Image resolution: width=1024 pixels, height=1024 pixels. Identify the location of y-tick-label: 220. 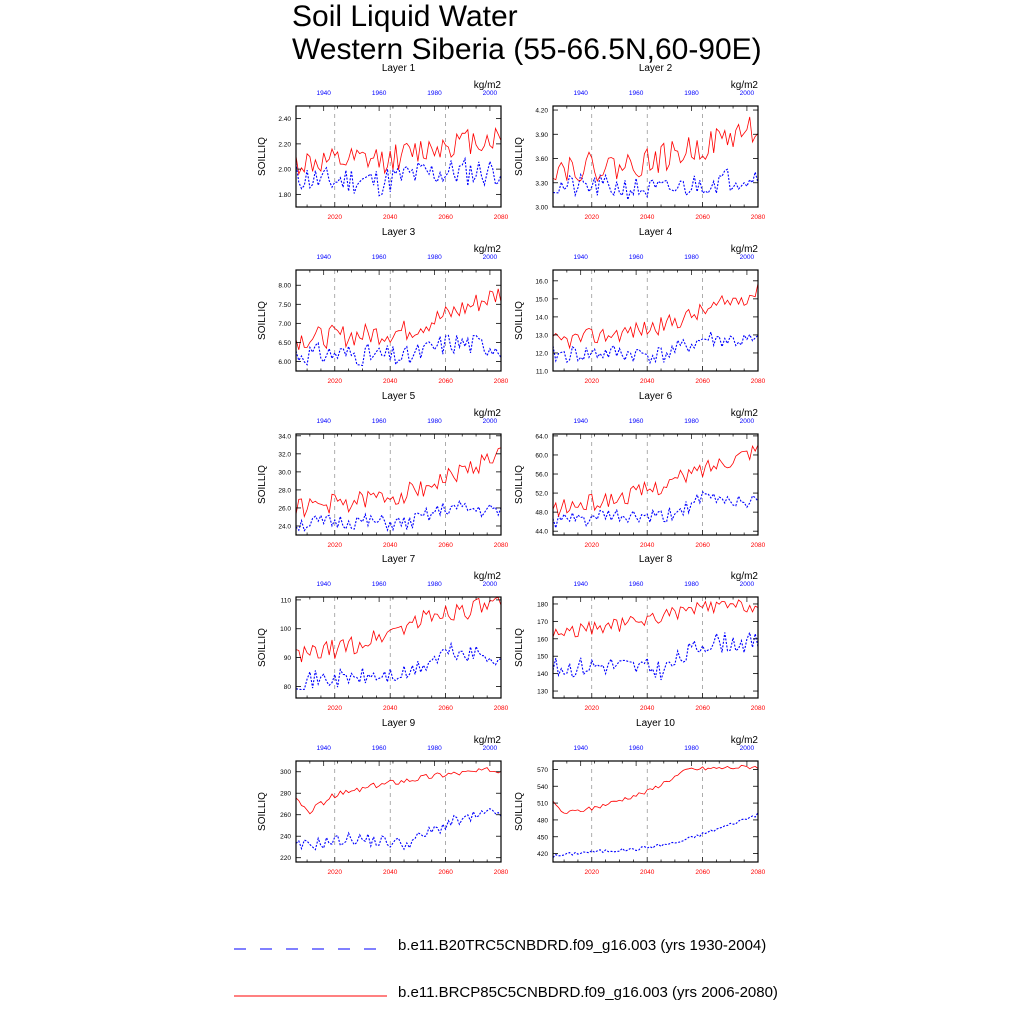
(285, 858).